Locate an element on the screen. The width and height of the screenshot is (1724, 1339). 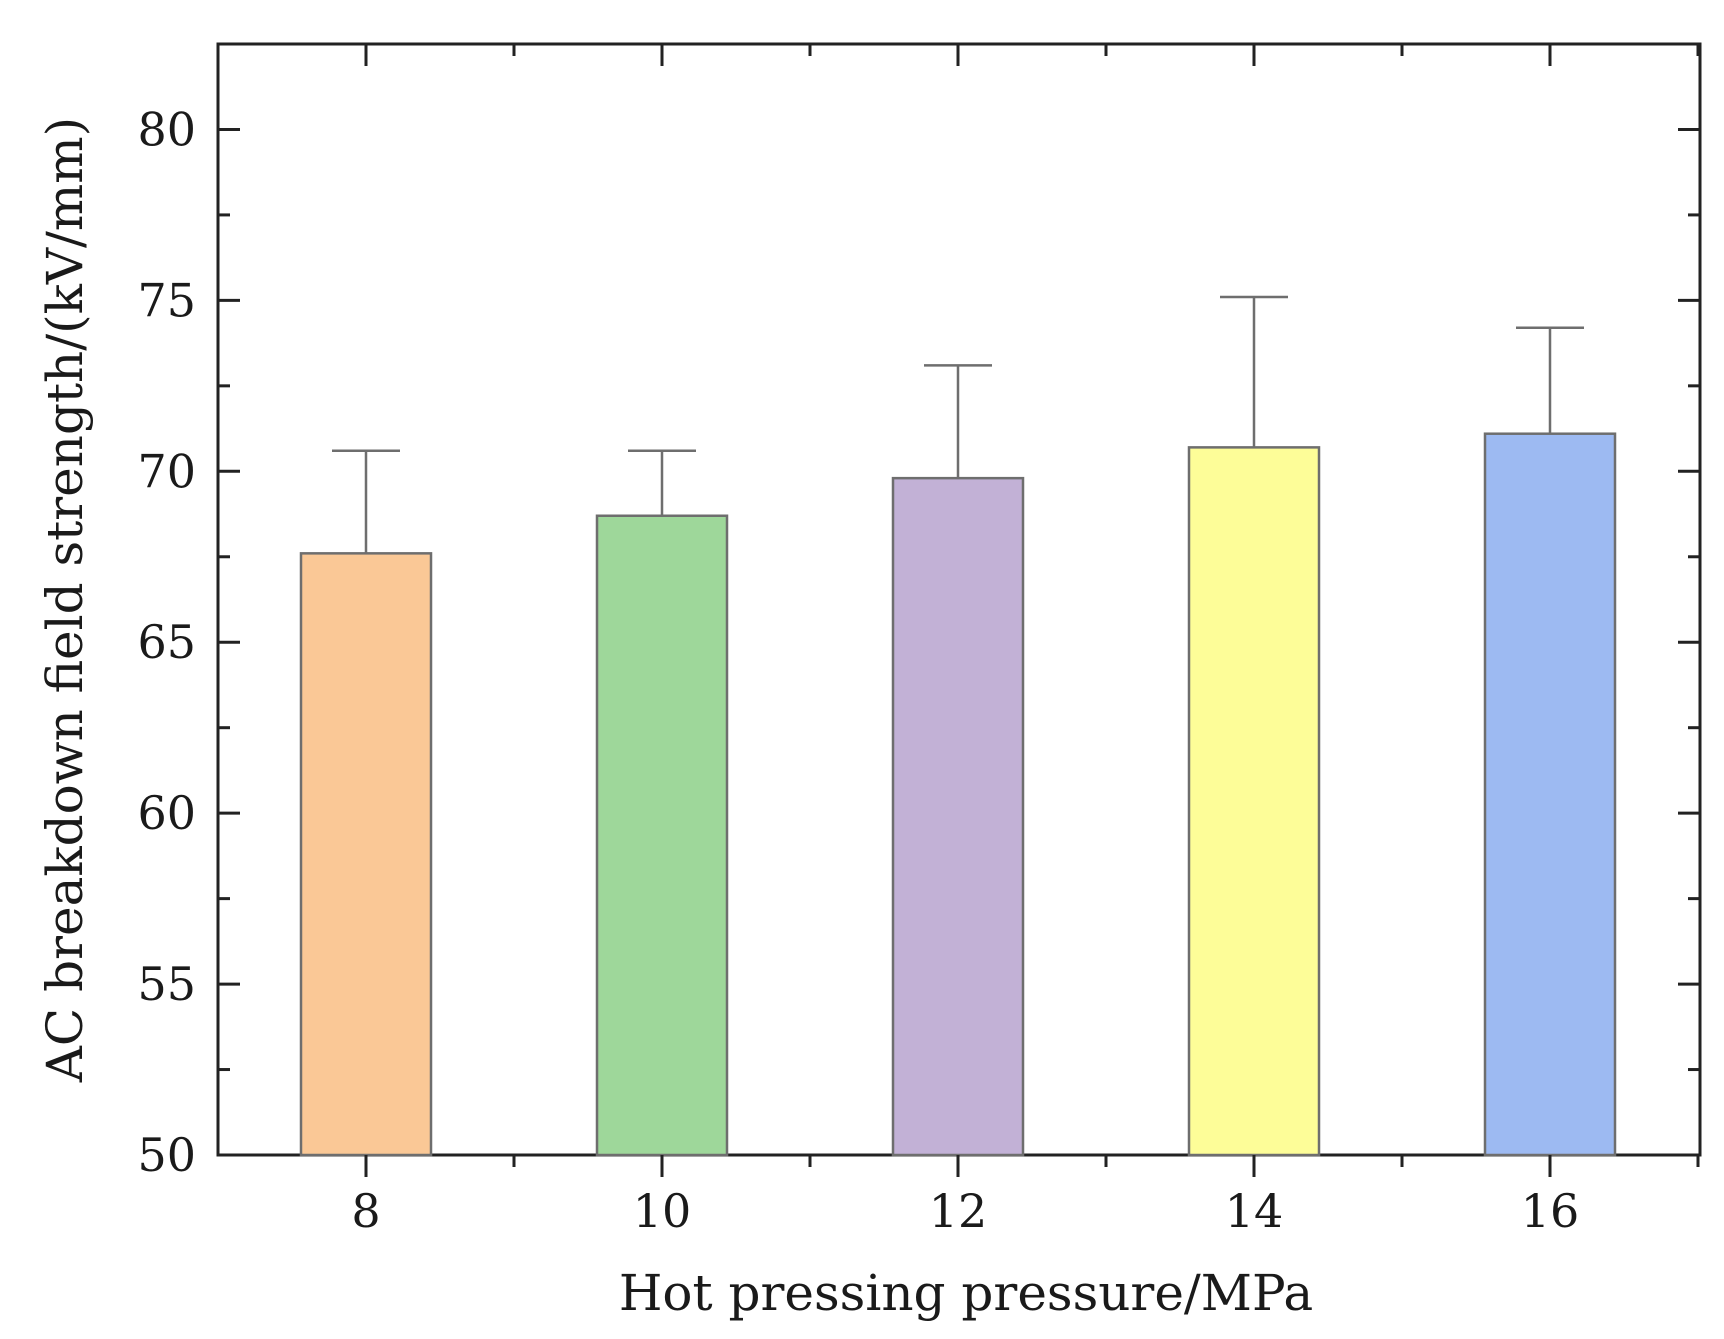
x-tick-label-14: 14 is located at coordinates (1254, 1211).